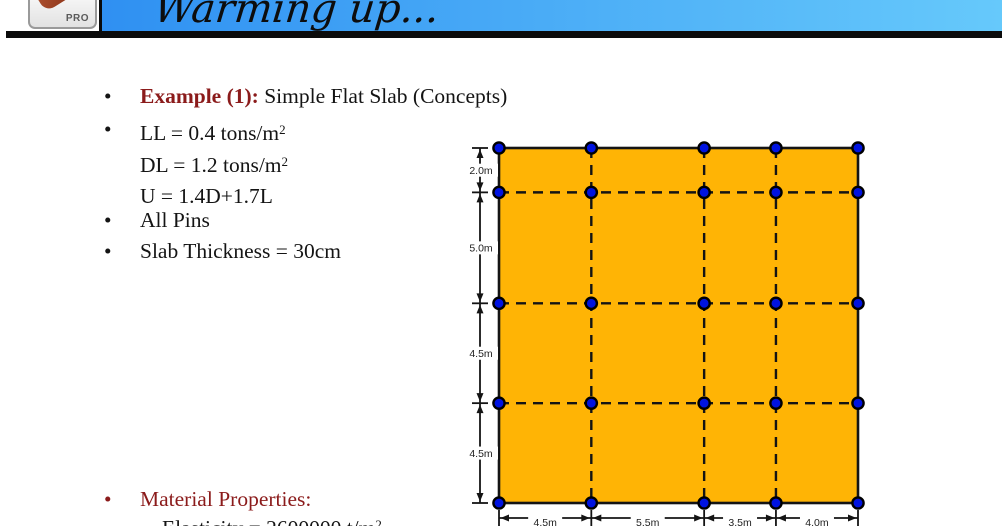 This screenshot has height=526, width=1002. What do you see at coordinates (383, 96) in the screenshot?
I see `example-text: Simple Flat Slab (Concepts)` at bounding box center [383, 96].